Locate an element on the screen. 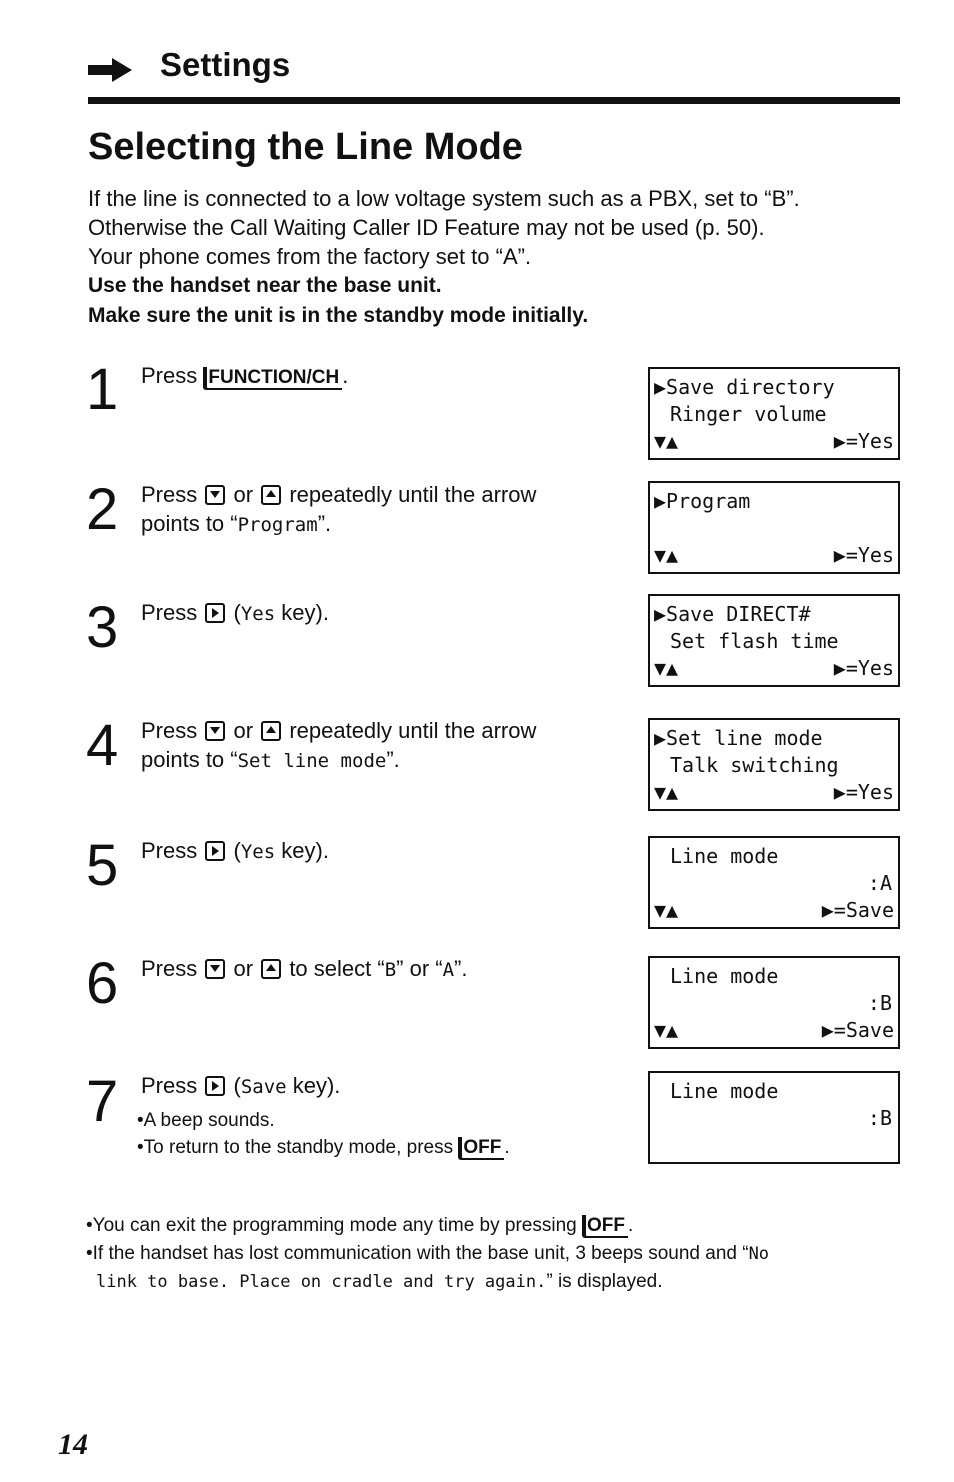 This screenshot has height=1482, width=954. step-number: 5 is located at coordinates (102, 865).